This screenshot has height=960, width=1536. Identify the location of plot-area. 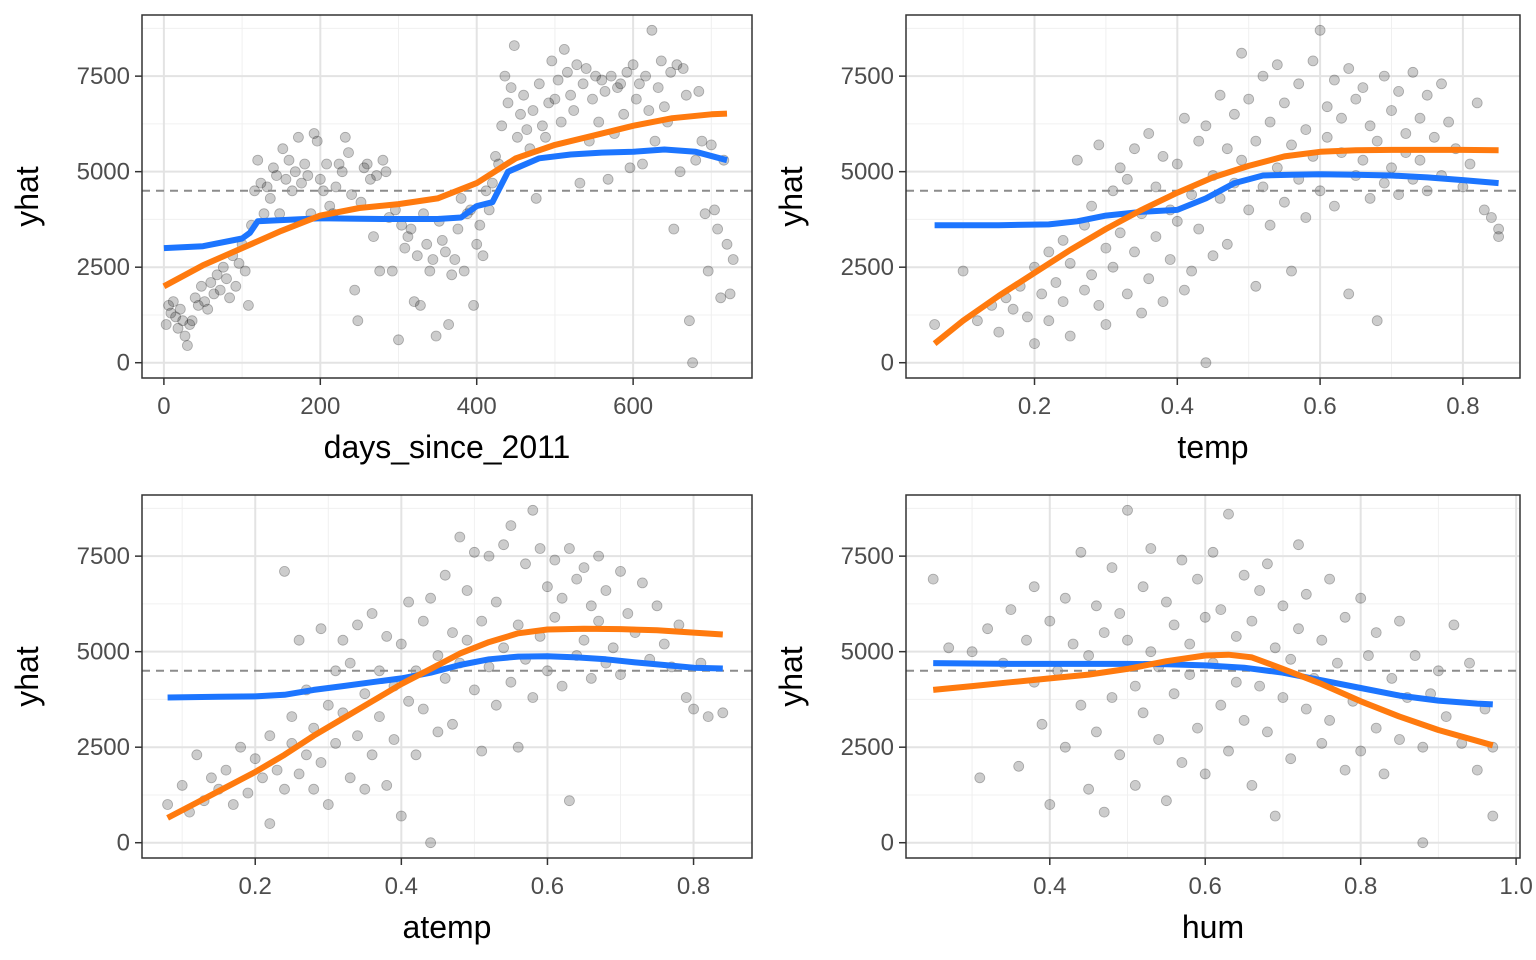
(1213, 676).